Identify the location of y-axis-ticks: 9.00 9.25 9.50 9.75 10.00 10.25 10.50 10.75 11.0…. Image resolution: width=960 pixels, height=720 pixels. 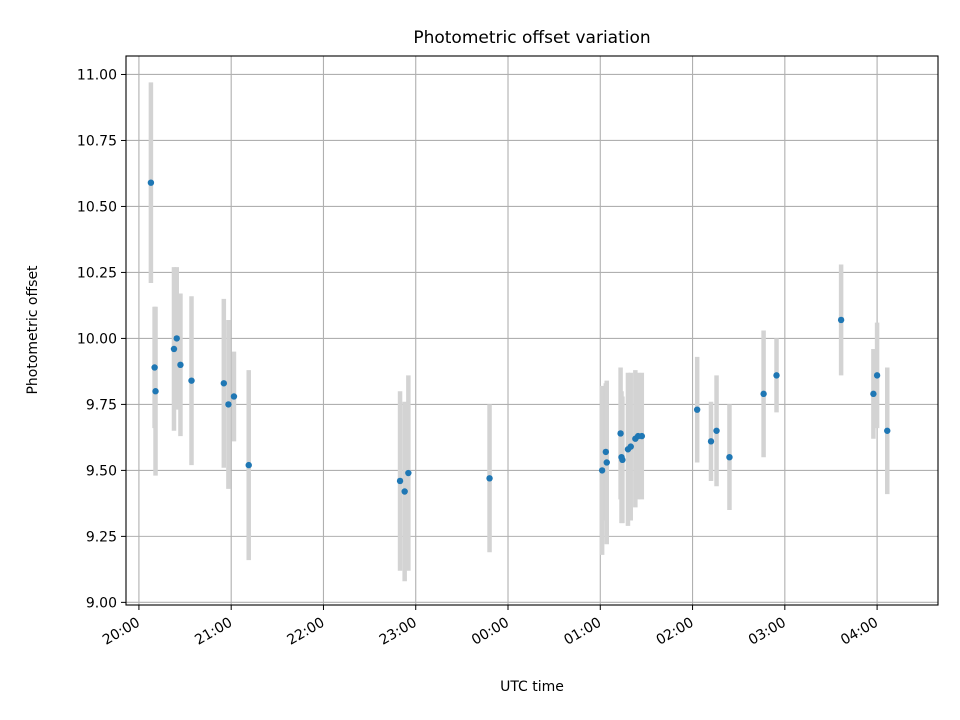
(101, 339).